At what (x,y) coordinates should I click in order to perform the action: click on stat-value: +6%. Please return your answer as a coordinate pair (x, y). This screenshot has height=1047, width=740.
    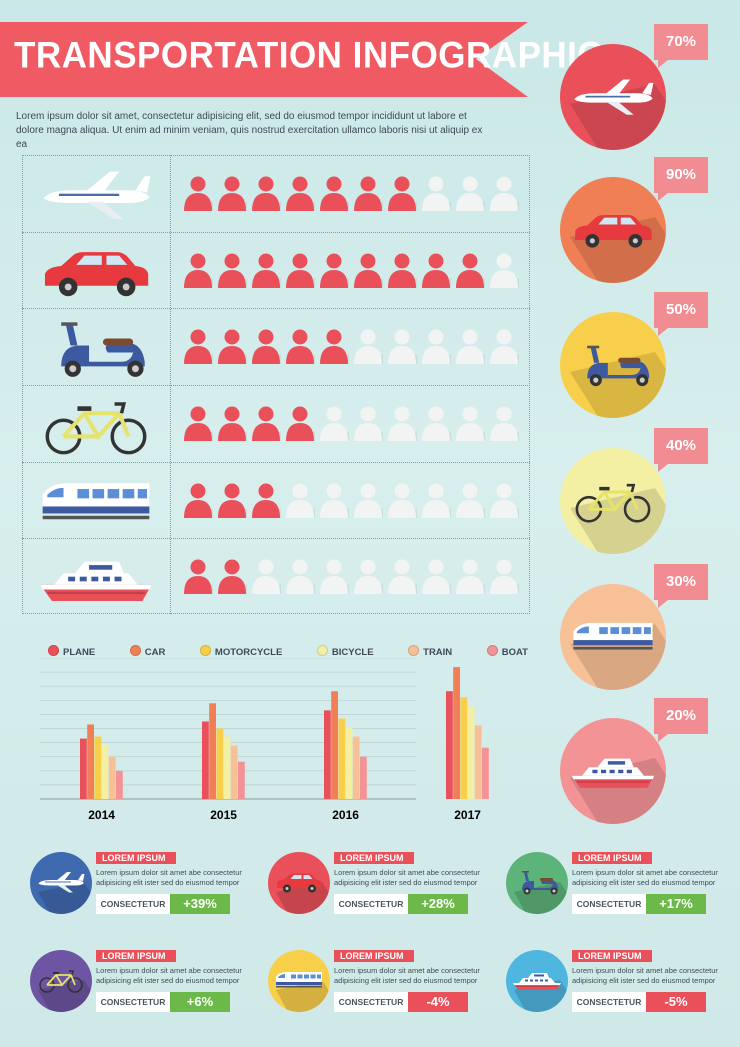
    Looking at the image, I should click on (200, 1002).